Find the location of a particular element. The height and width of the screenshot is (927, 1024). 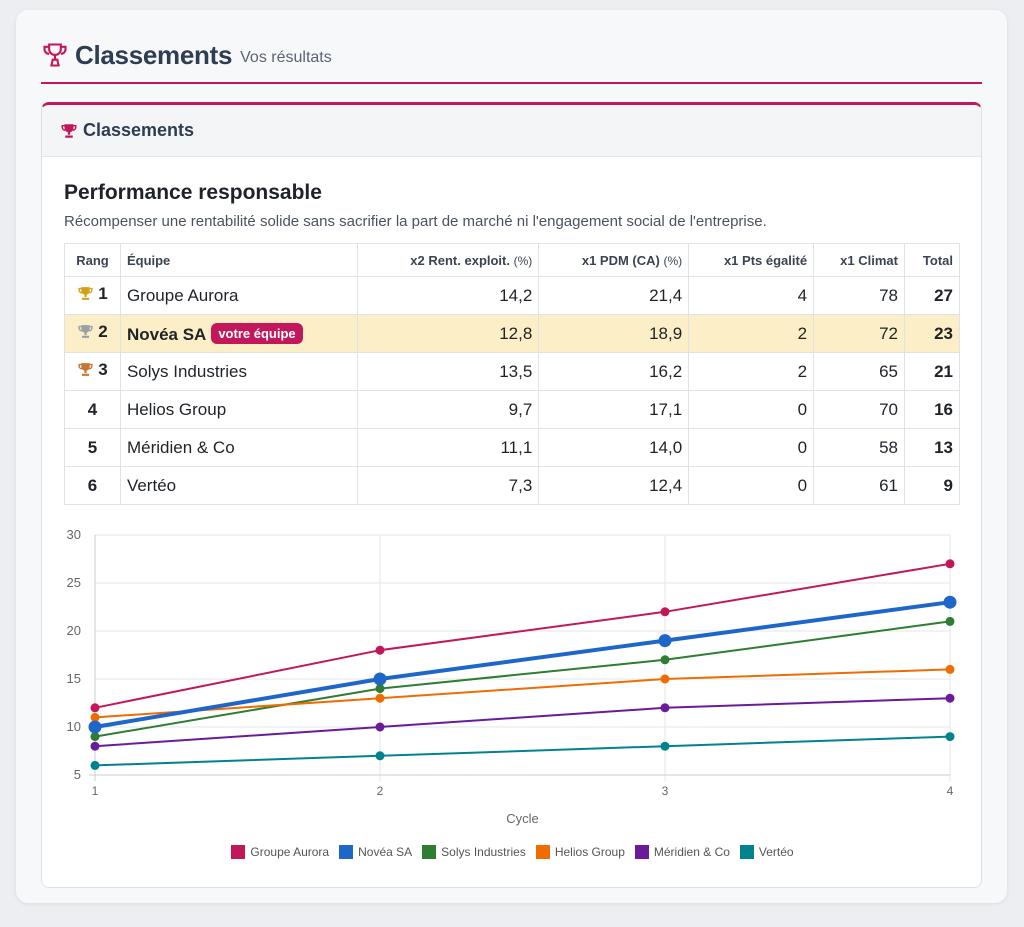

card-title: Classements is located at coordinates (139, 130).